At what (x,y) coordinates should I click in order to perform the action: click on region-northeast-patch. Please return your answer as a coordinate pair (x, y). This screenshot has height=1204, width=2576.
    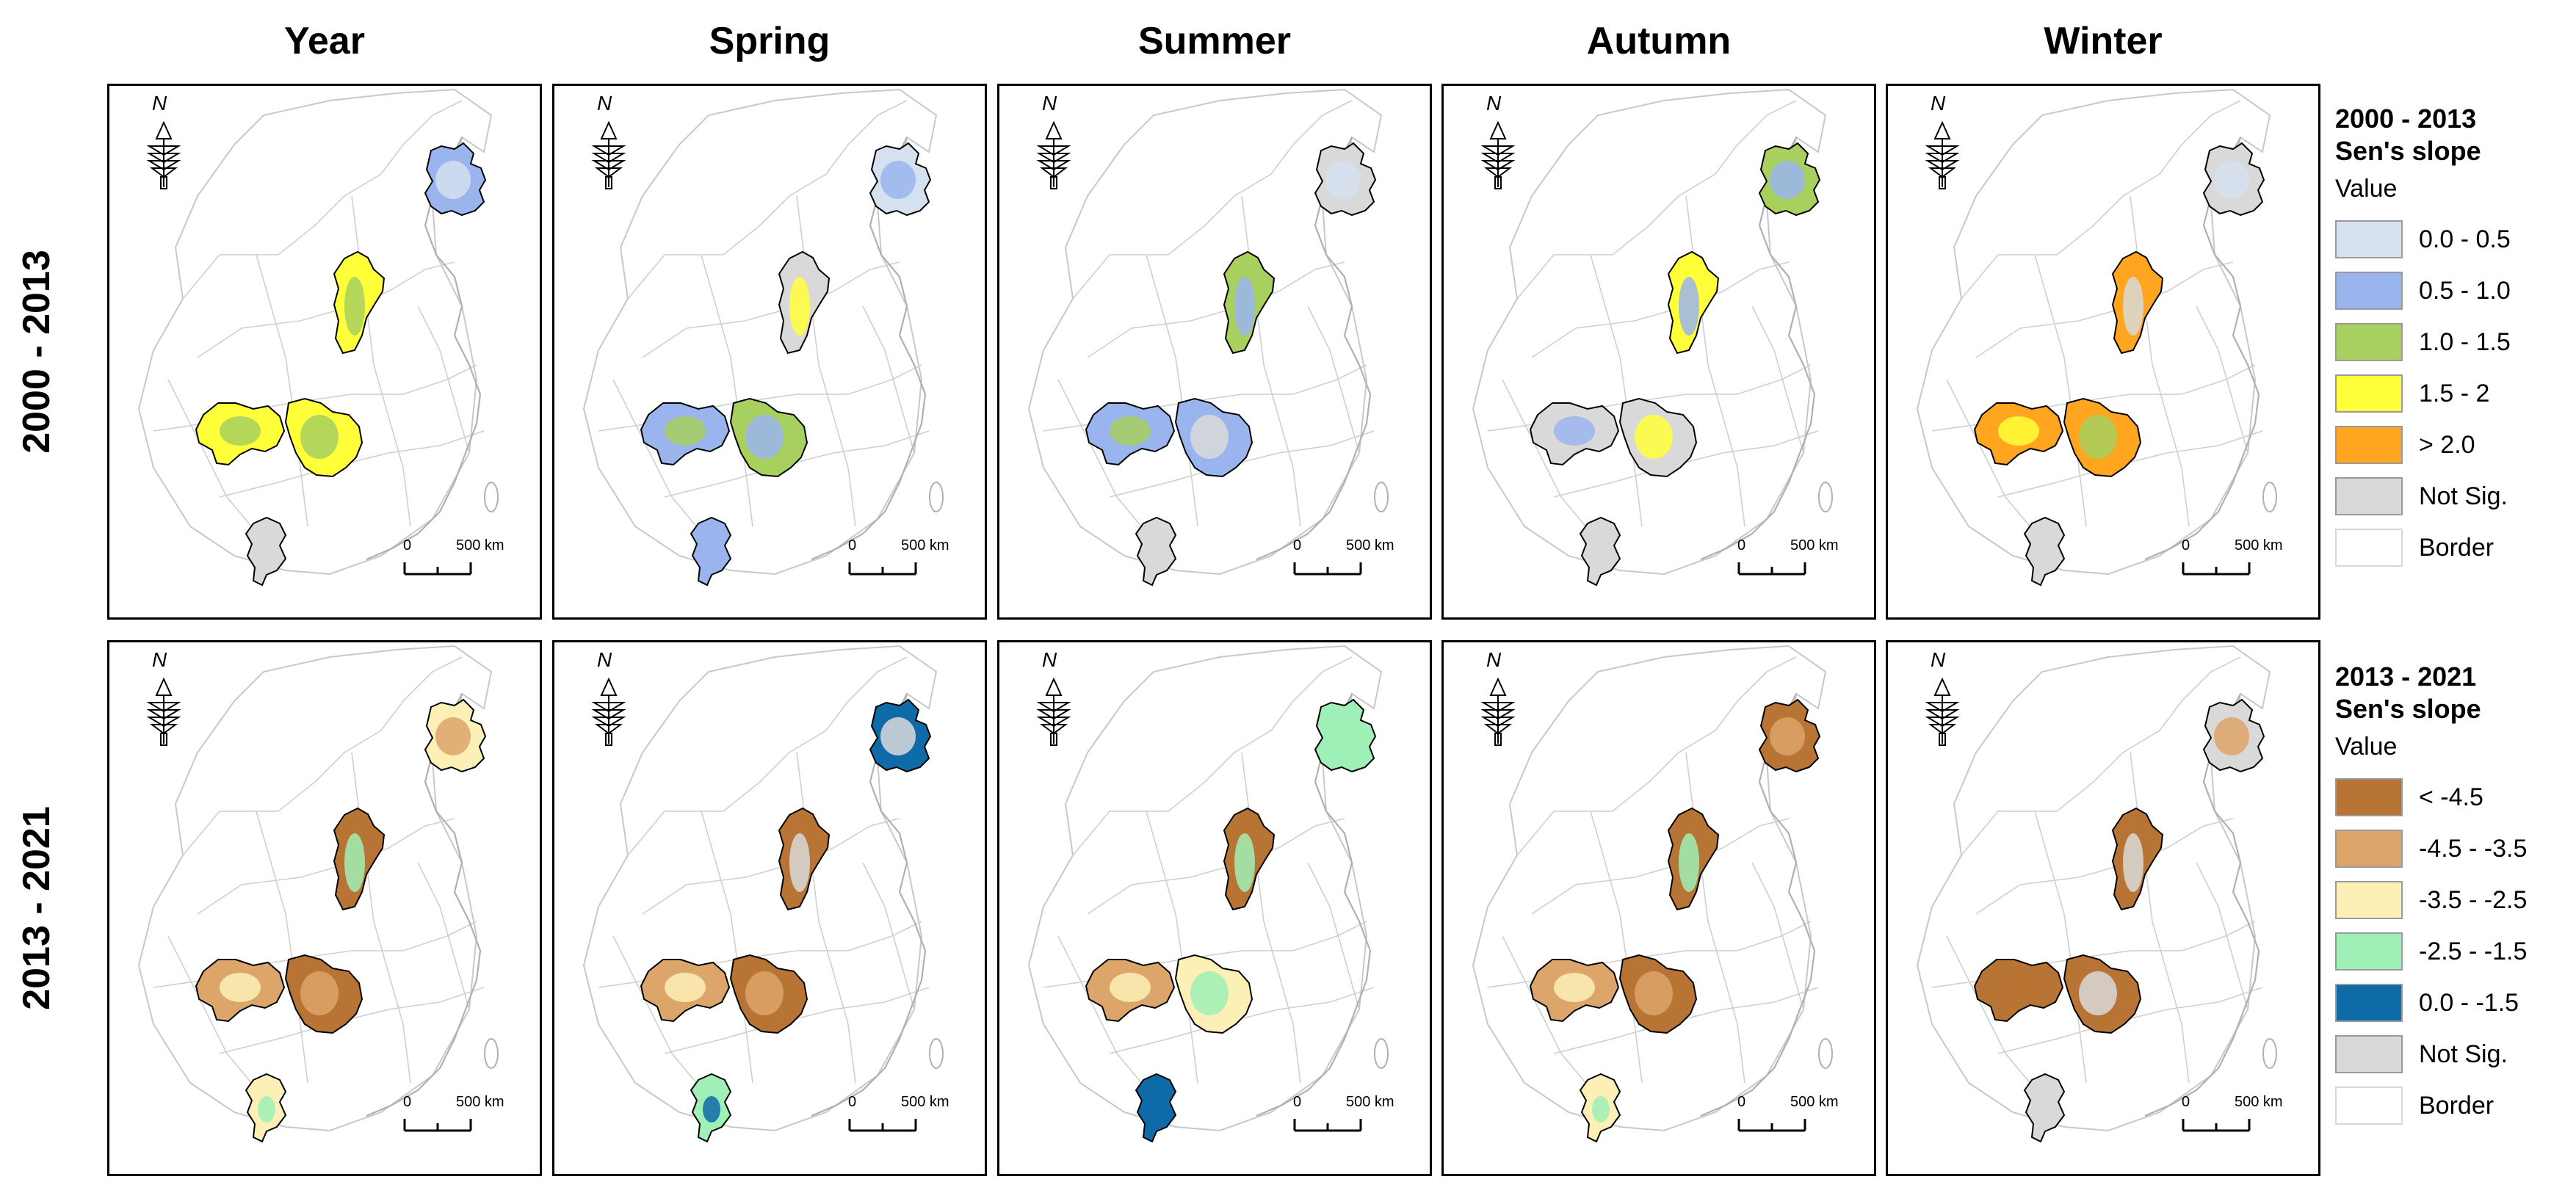
    Looking at the image, I should click on (1343, 736).